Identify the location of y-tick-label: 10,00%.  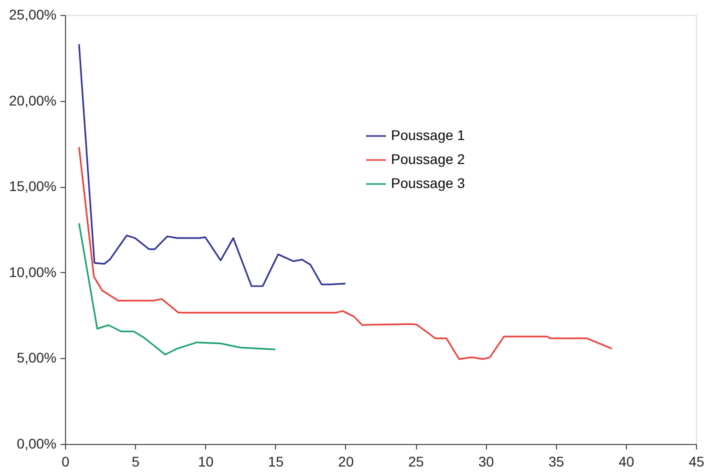
(32, 272).